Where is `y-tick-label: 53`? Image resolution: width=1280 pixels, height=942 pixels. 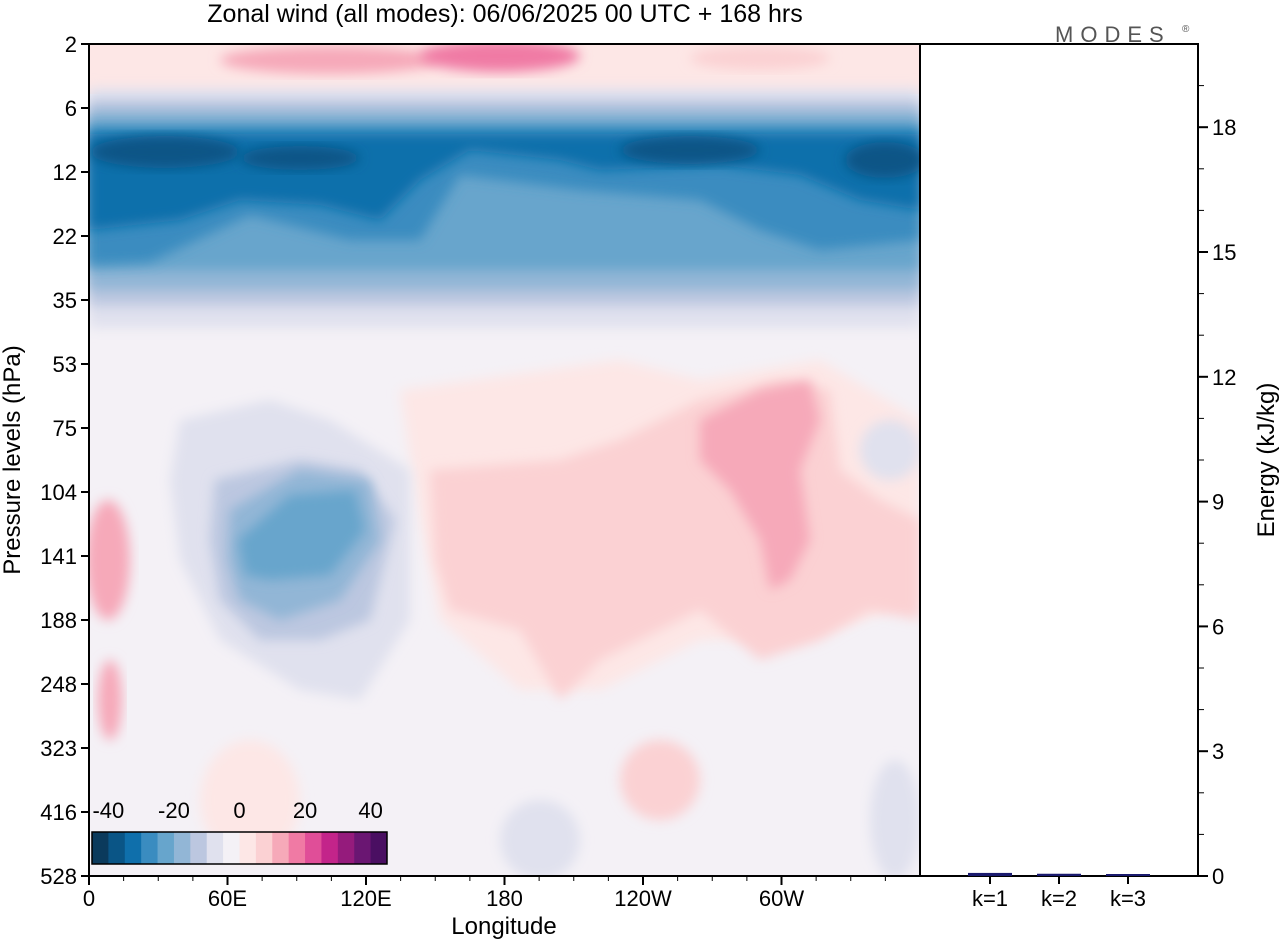 y-tick-label: 53 is located at coordinates (65, 364).